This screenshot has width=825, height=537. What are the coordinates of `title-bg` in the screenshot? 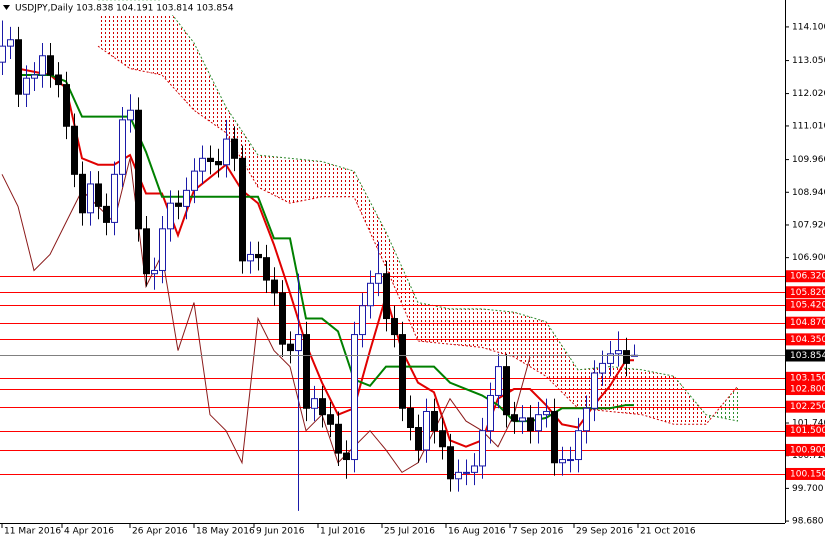 It's located at (116, 8).